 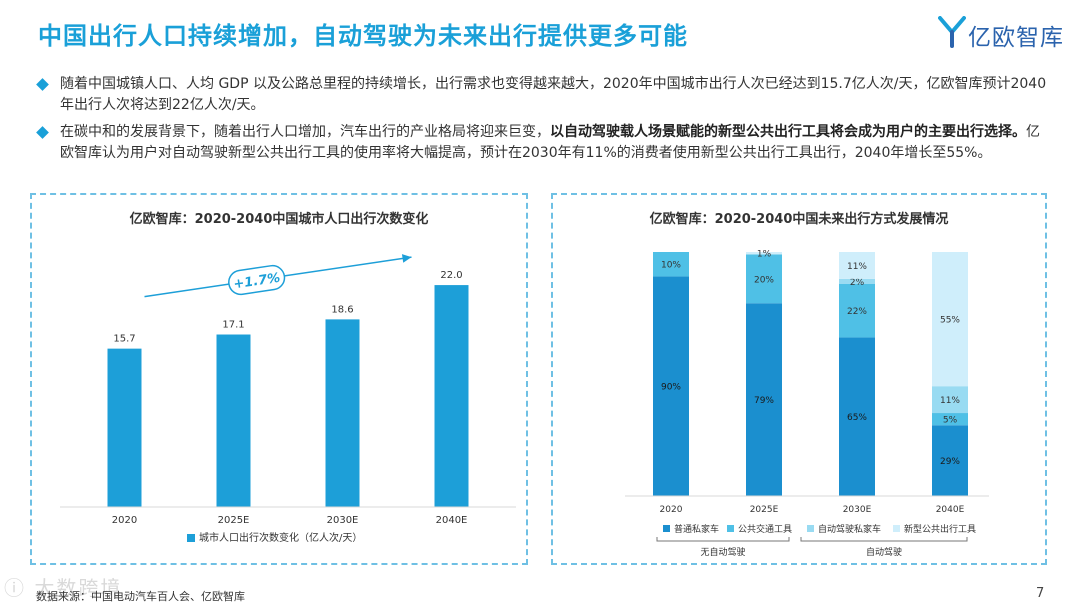 What do you see at coordinates (124, 339) in the screenshot?
I see `data-label: 15.7` at bounding box center [124, 339].